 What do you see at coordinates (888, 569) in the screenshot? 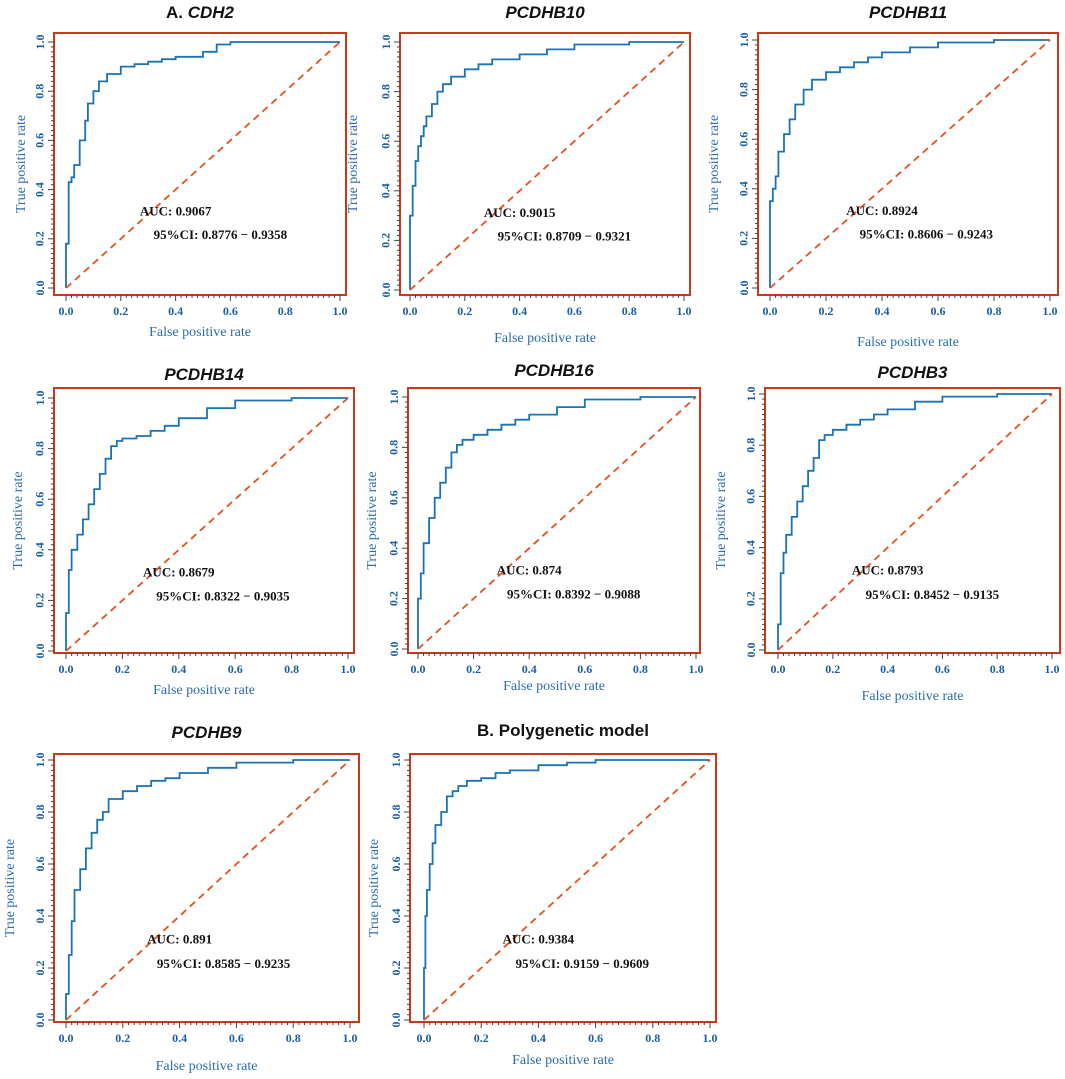
I see `auc-label: AUC: 0.8793` at bounding box center [888, 569].